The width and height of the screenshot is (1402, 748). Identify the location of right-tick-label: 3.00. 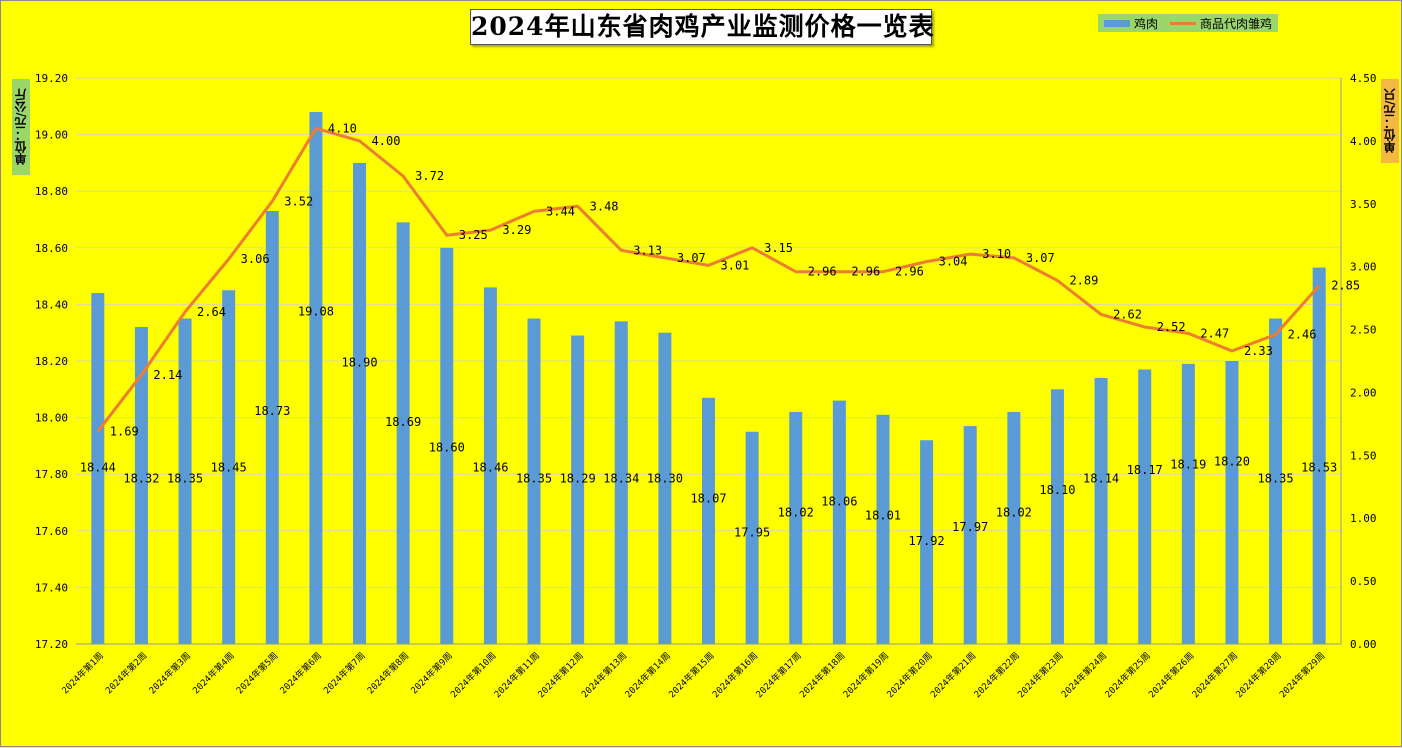
(1363, 267).